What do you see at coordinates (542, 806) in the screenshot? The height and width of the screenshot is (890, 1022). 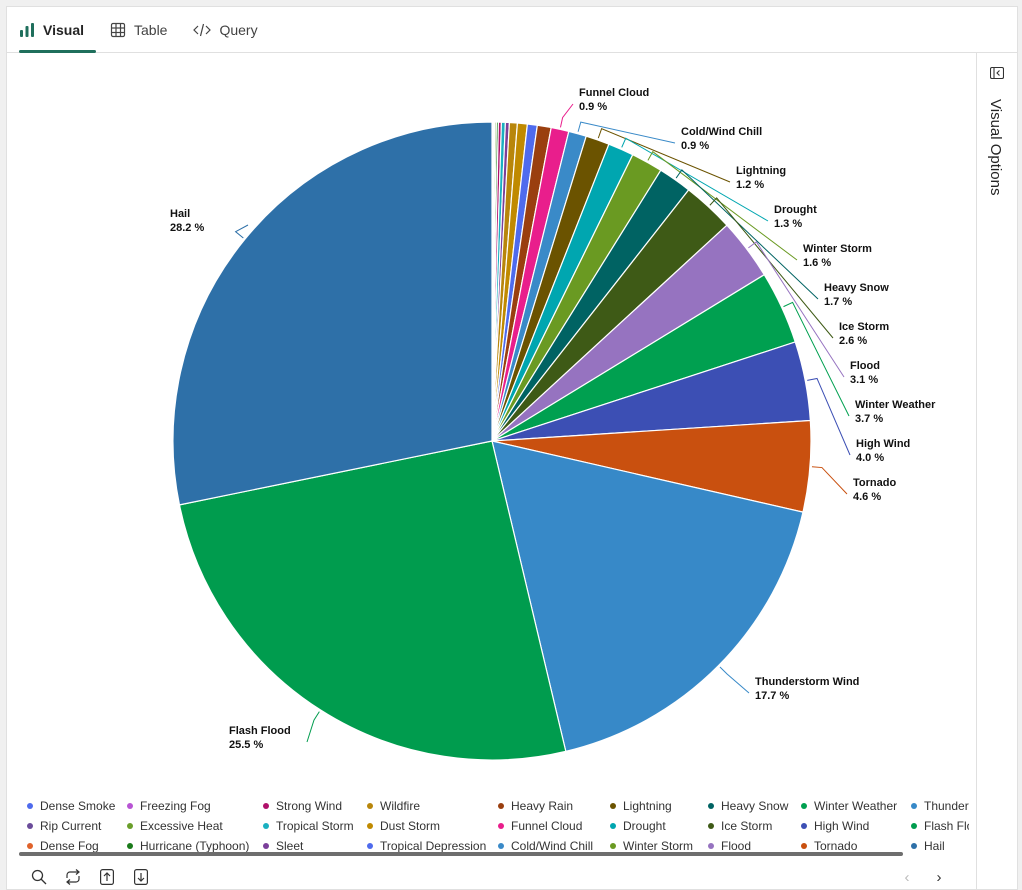 I see `legend-label: Heavy Rain` at bounding box center [542, 806].